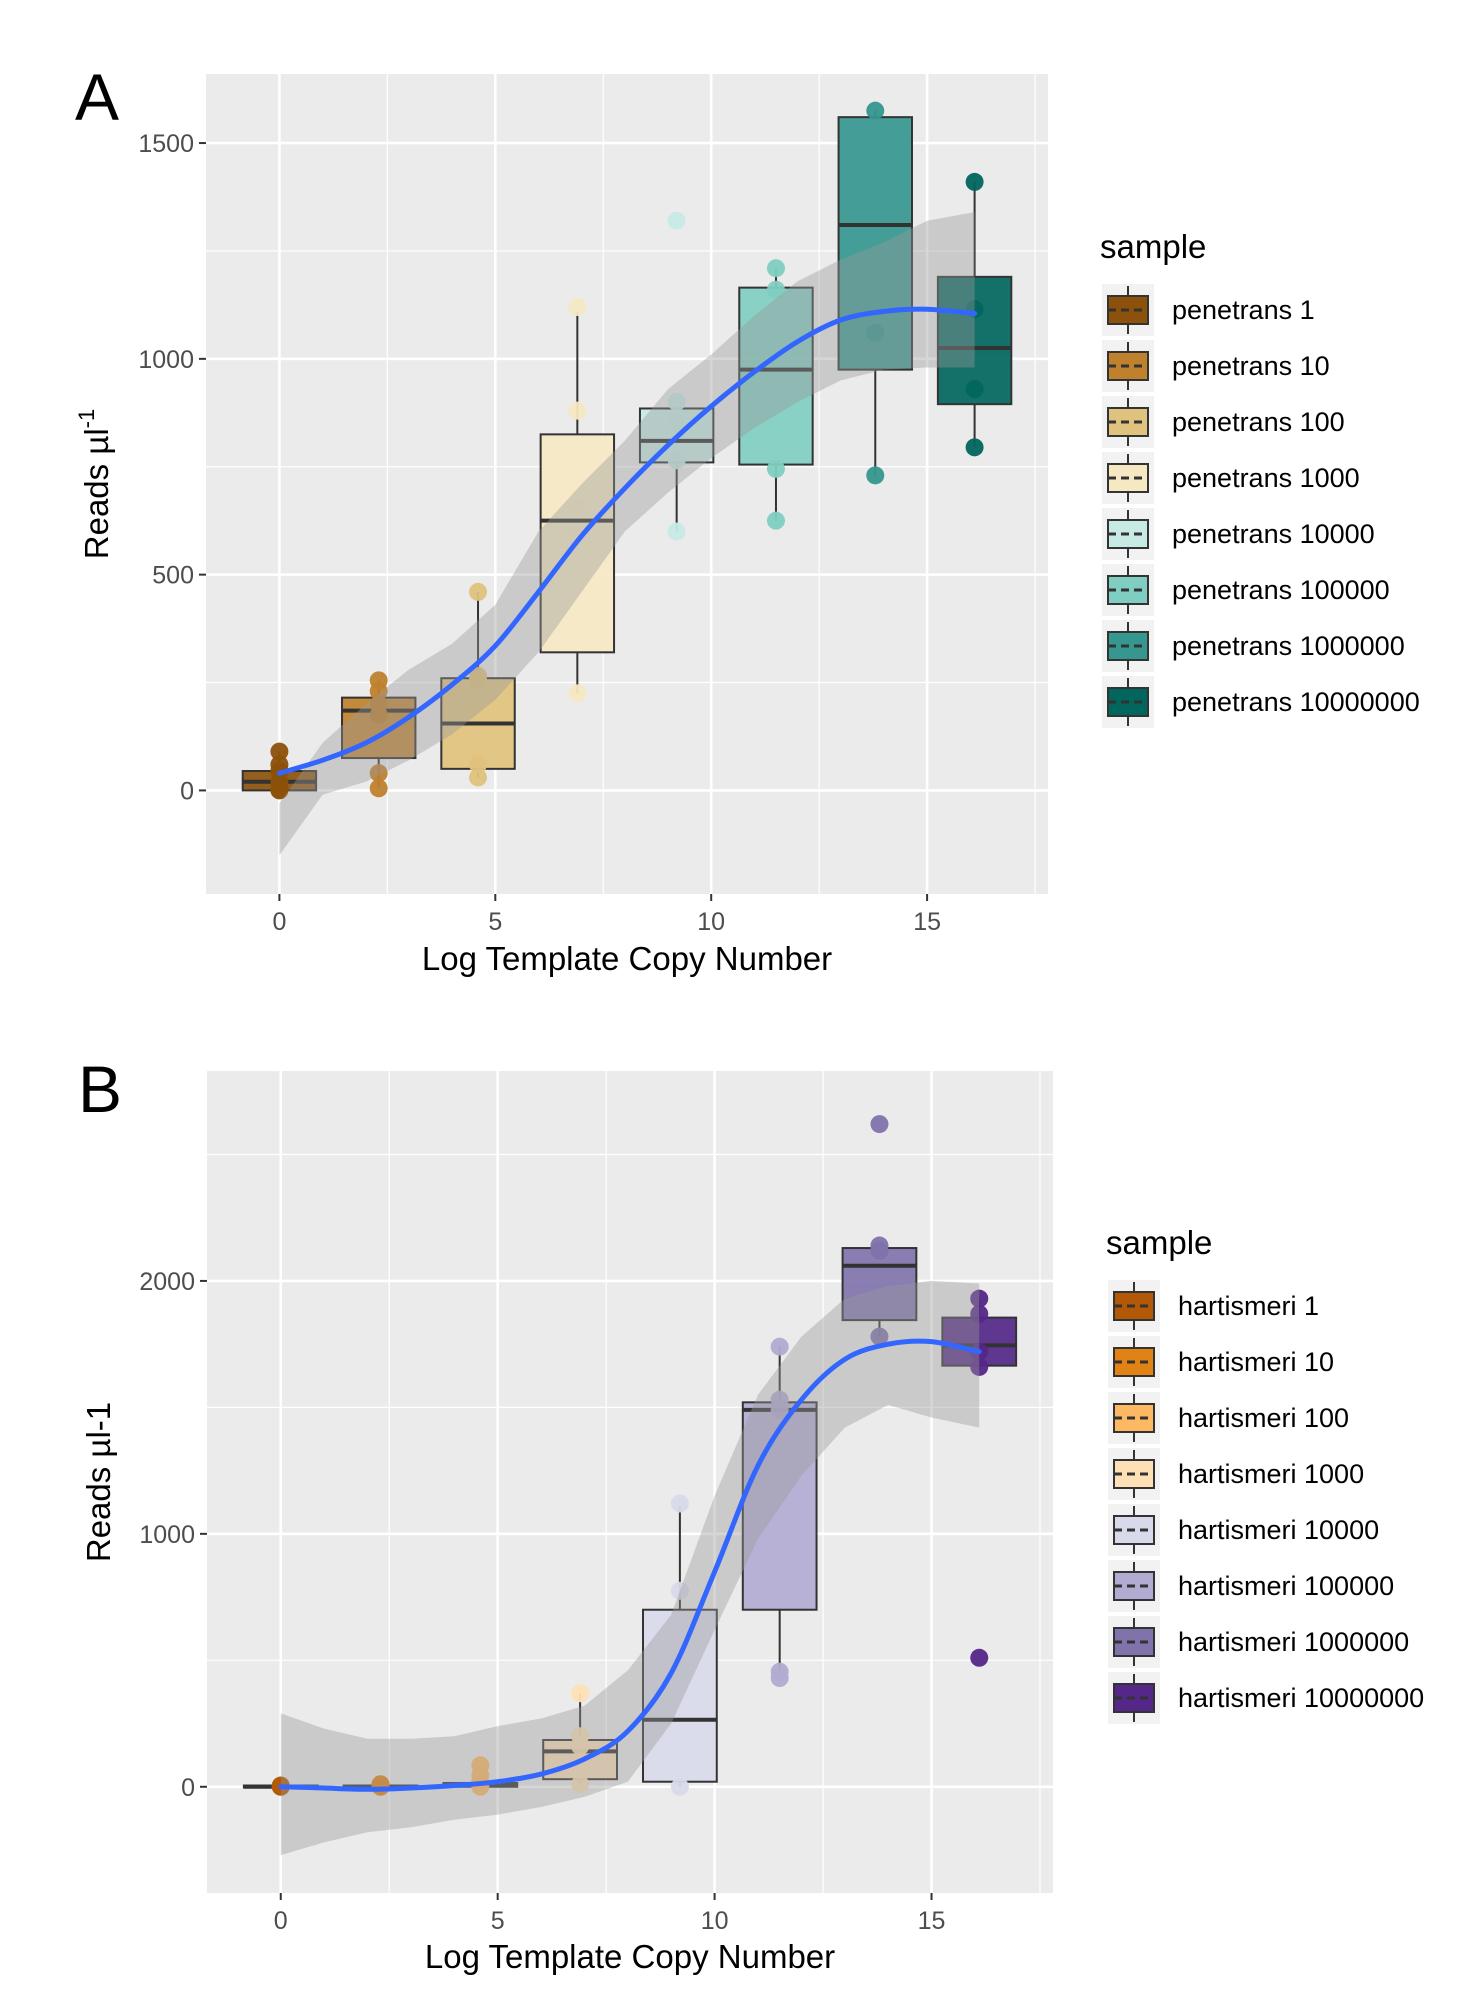 Image resolution: width=1482 pixels, height=1998 pixels. I want to click on y-axis-title: Reads µl-1, so click(98, 1482).